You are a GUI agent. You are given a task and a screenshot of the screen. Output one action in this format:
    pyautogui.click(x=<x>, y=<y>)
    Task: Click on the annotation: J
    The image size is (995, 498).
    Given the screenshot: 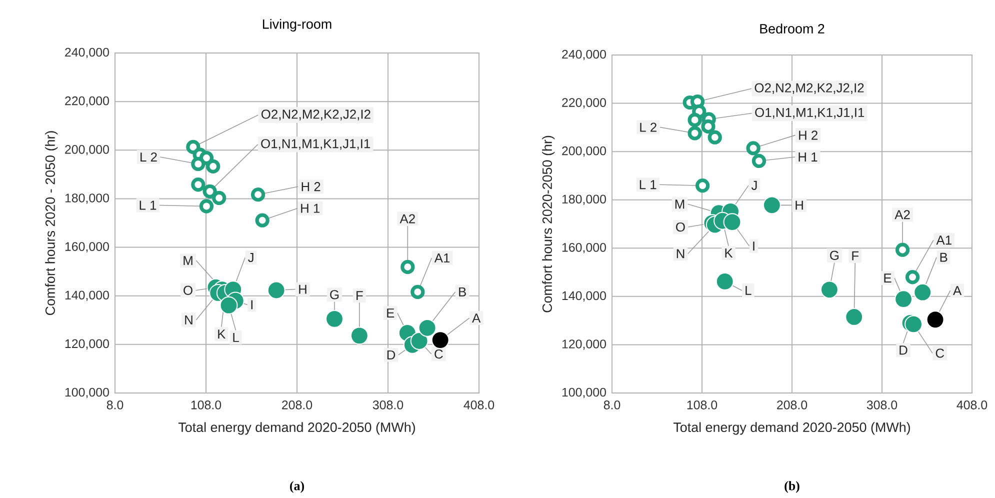 What is the action you would take?
    pyautogui.click(x=754, y=185)
    